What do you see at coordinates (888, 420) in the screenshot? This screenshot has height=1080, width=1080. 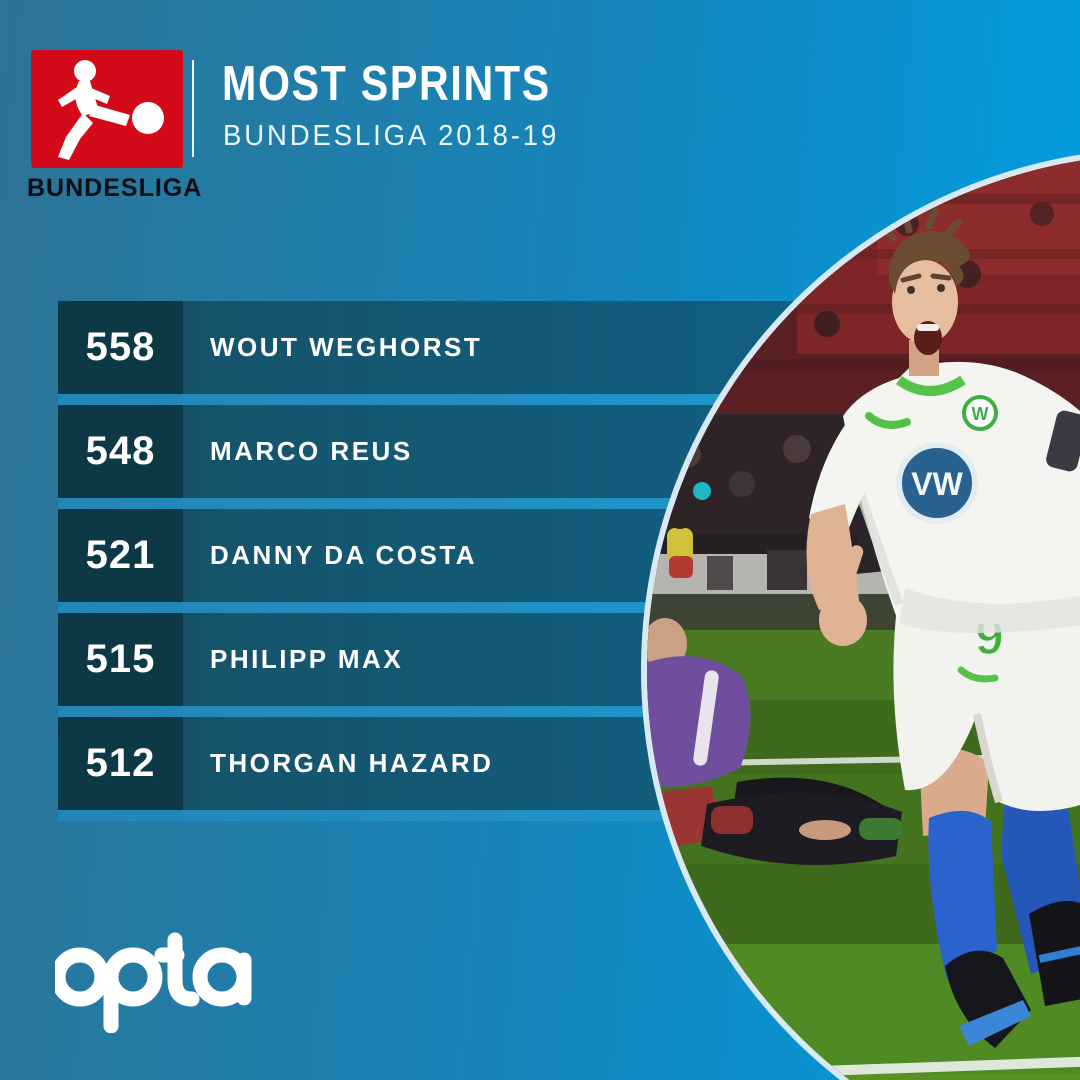 I see `nike-swoosh-icon` at bounding box center [888, 420].